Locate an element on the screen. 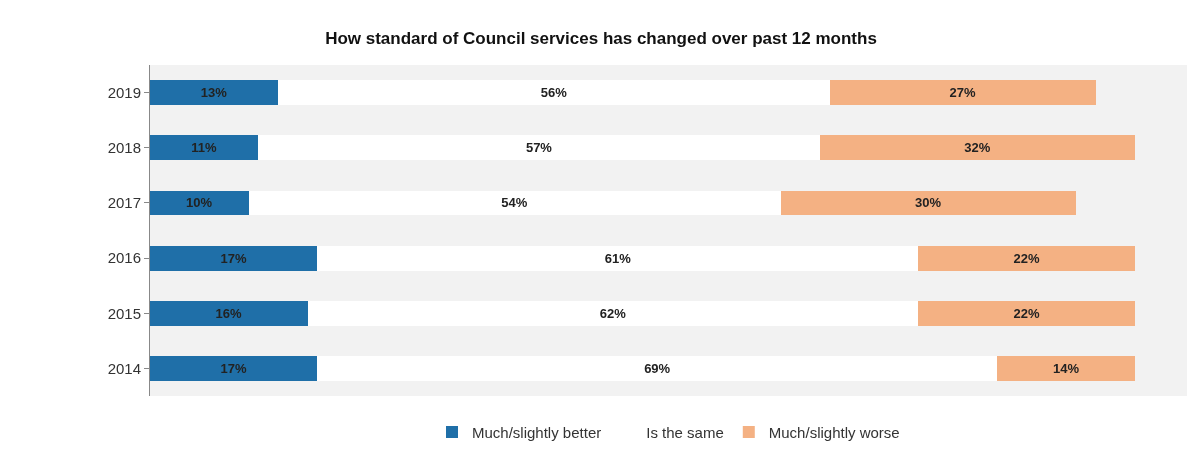 The image size is (1202, 461). data-label: 27% is located at coordinates (962, 93).